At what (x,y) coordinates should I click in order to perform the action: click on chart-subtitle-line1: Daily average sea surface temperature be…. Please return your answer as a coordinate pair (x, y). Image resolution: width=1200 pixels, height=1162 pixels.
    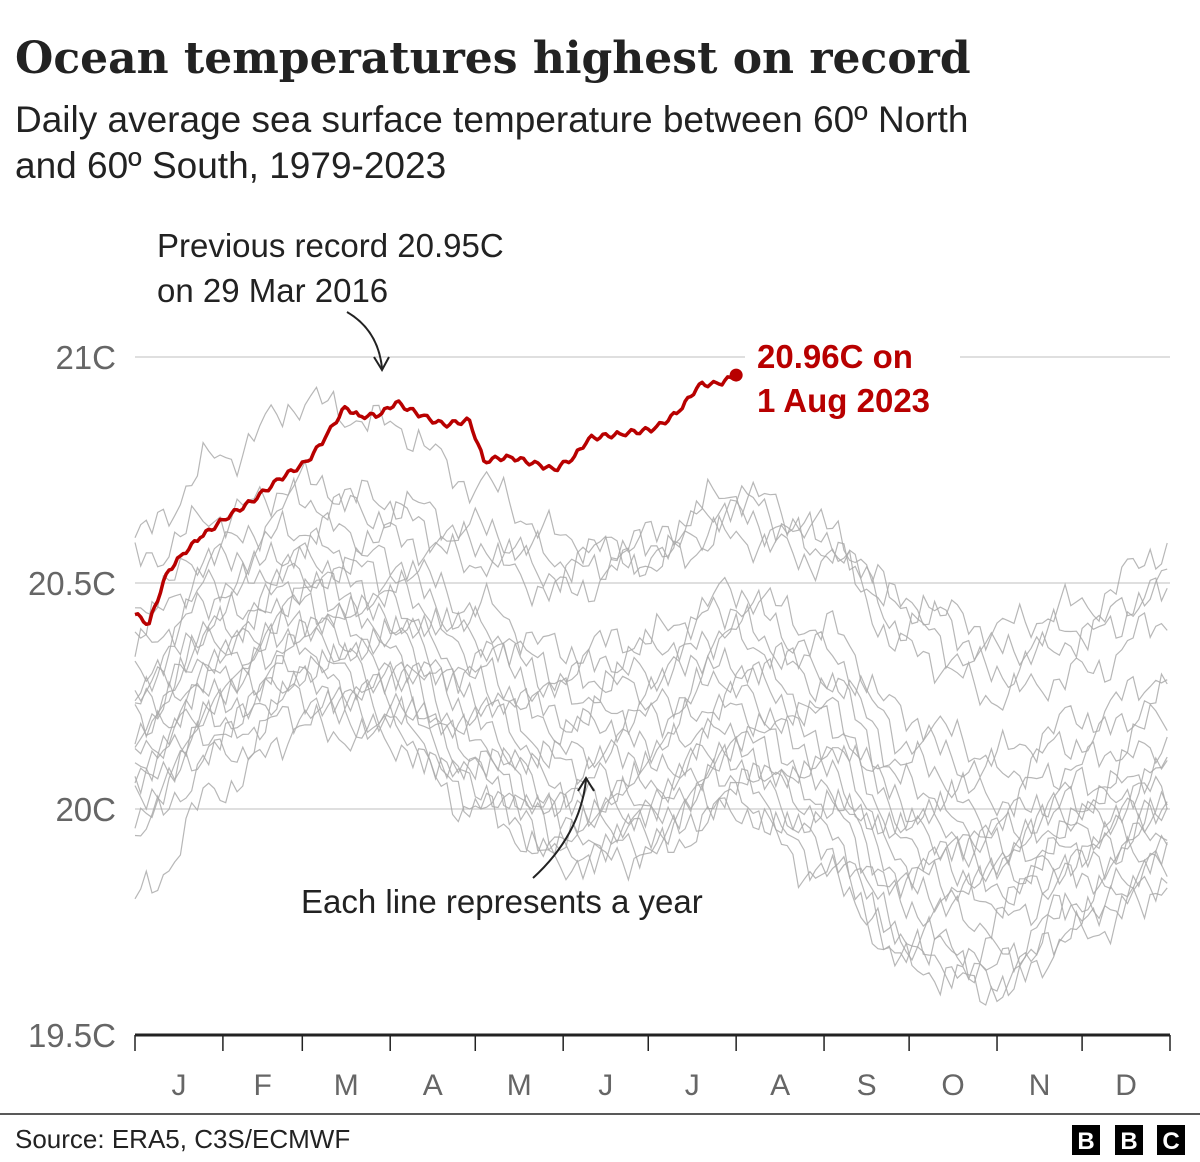
    Looking at the image, I should click on (491, 119).